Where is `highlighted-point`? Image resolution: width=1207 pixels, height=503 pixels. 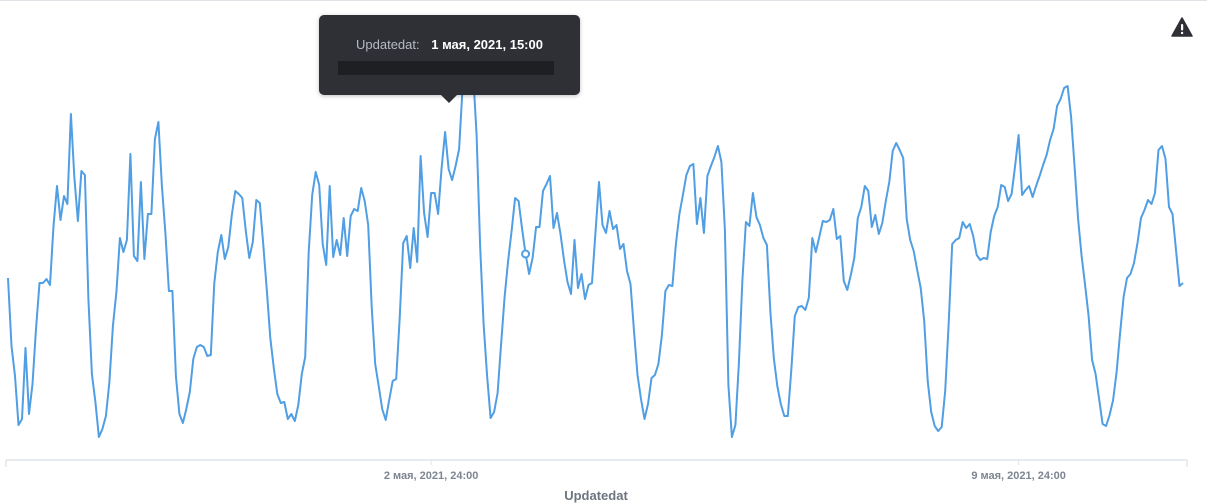
highlighted-point is located at coordinates (526, 254).